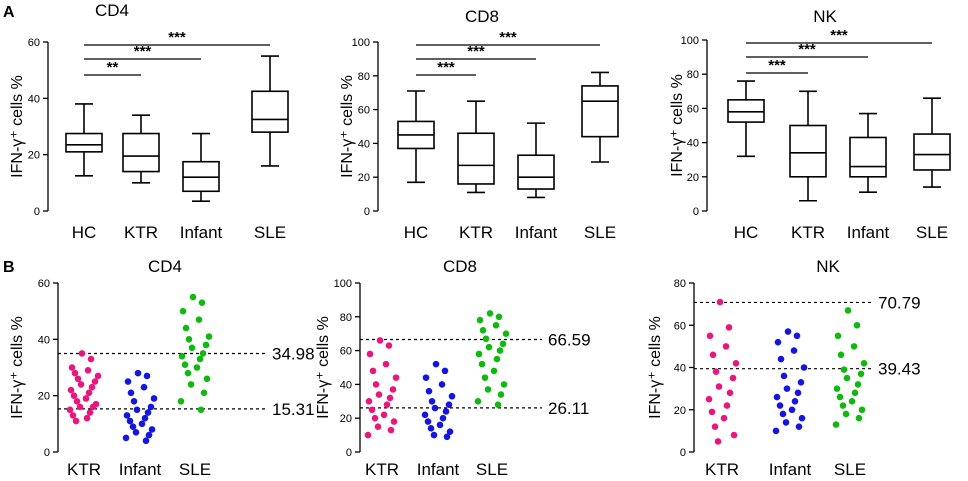  I want to click on significance-label: **, so click(113, 67).